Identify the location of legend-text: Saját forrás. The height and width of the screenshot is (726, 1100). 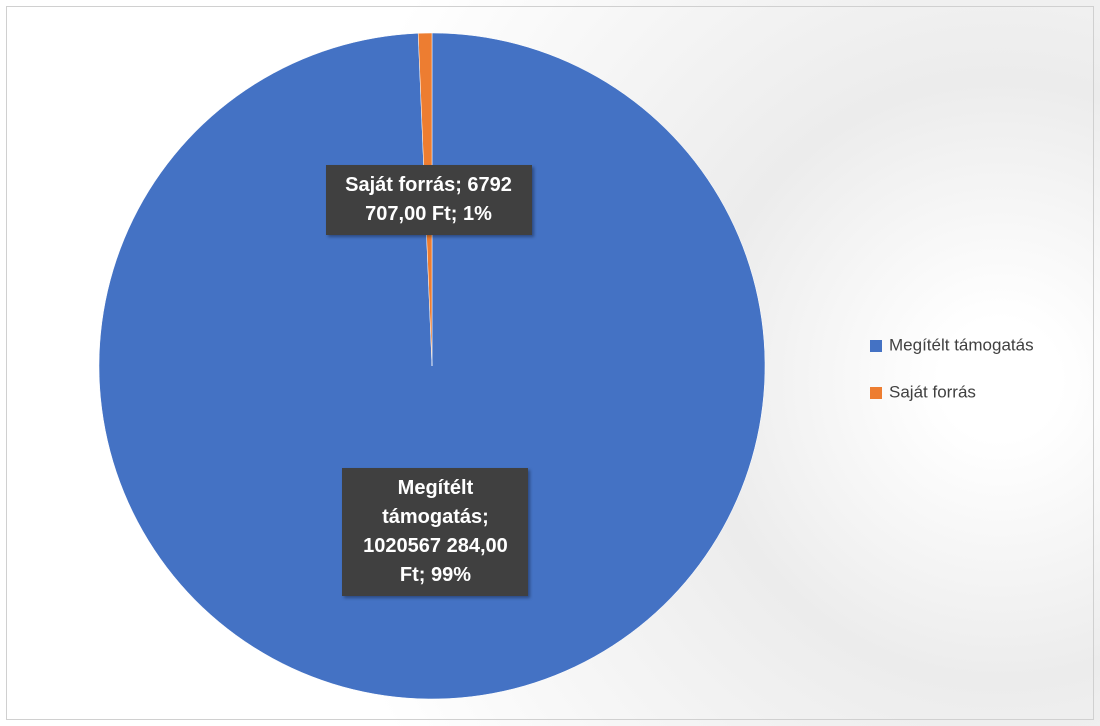
(932, 391).